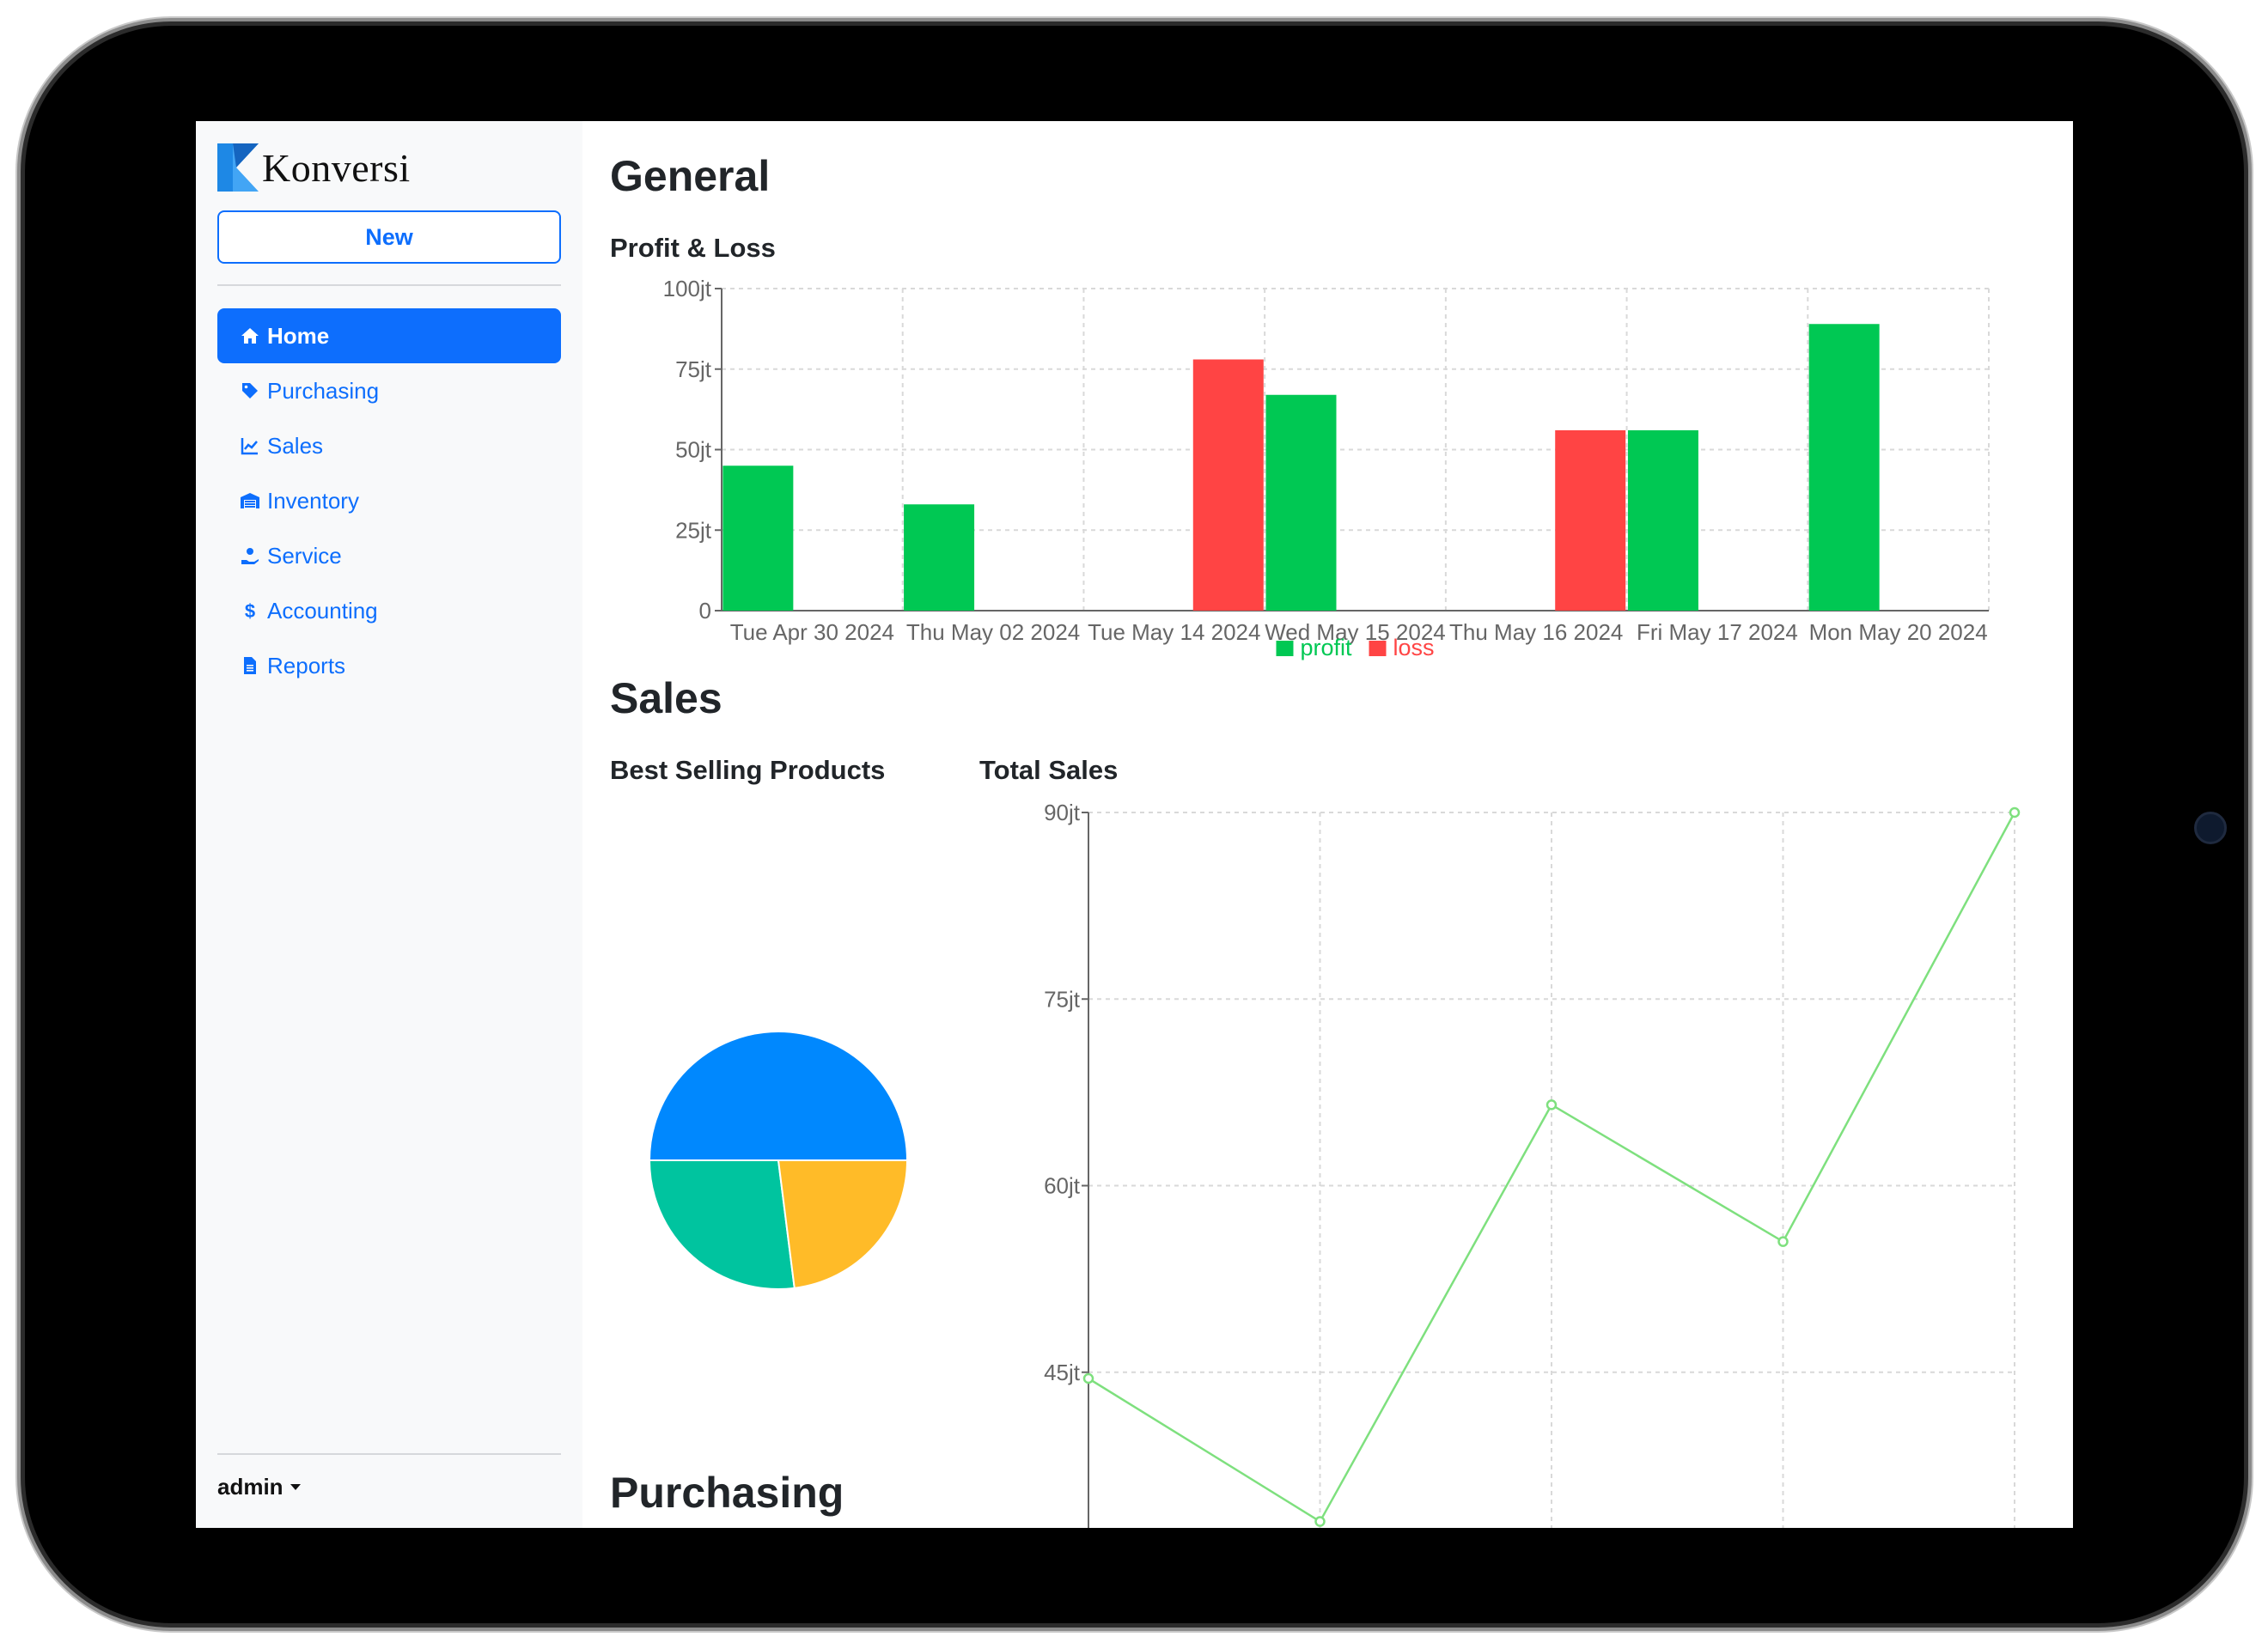  I want to click on x-tick-label: Thu May 16 2024, so click(1536, 632).